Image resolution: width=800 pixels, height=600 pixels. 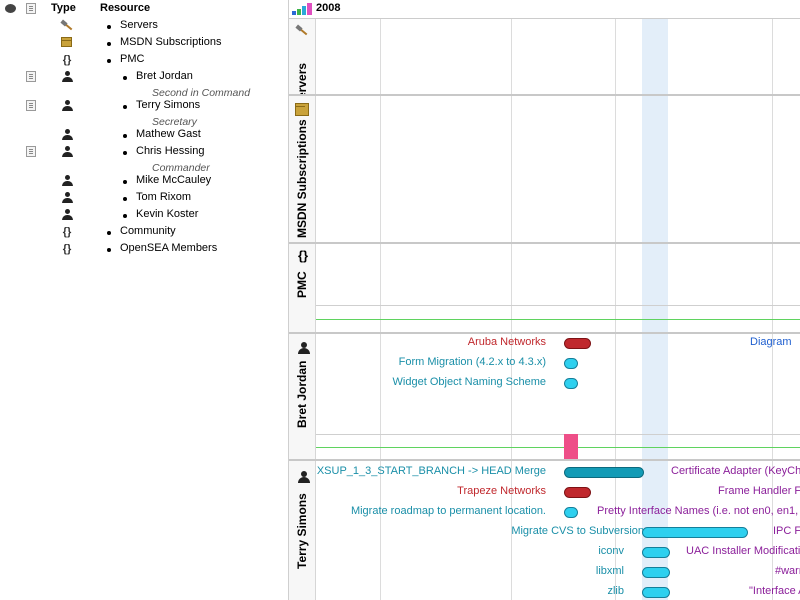 I want to click on resource-name: Bret Jordan, so click(x=164, y=76).